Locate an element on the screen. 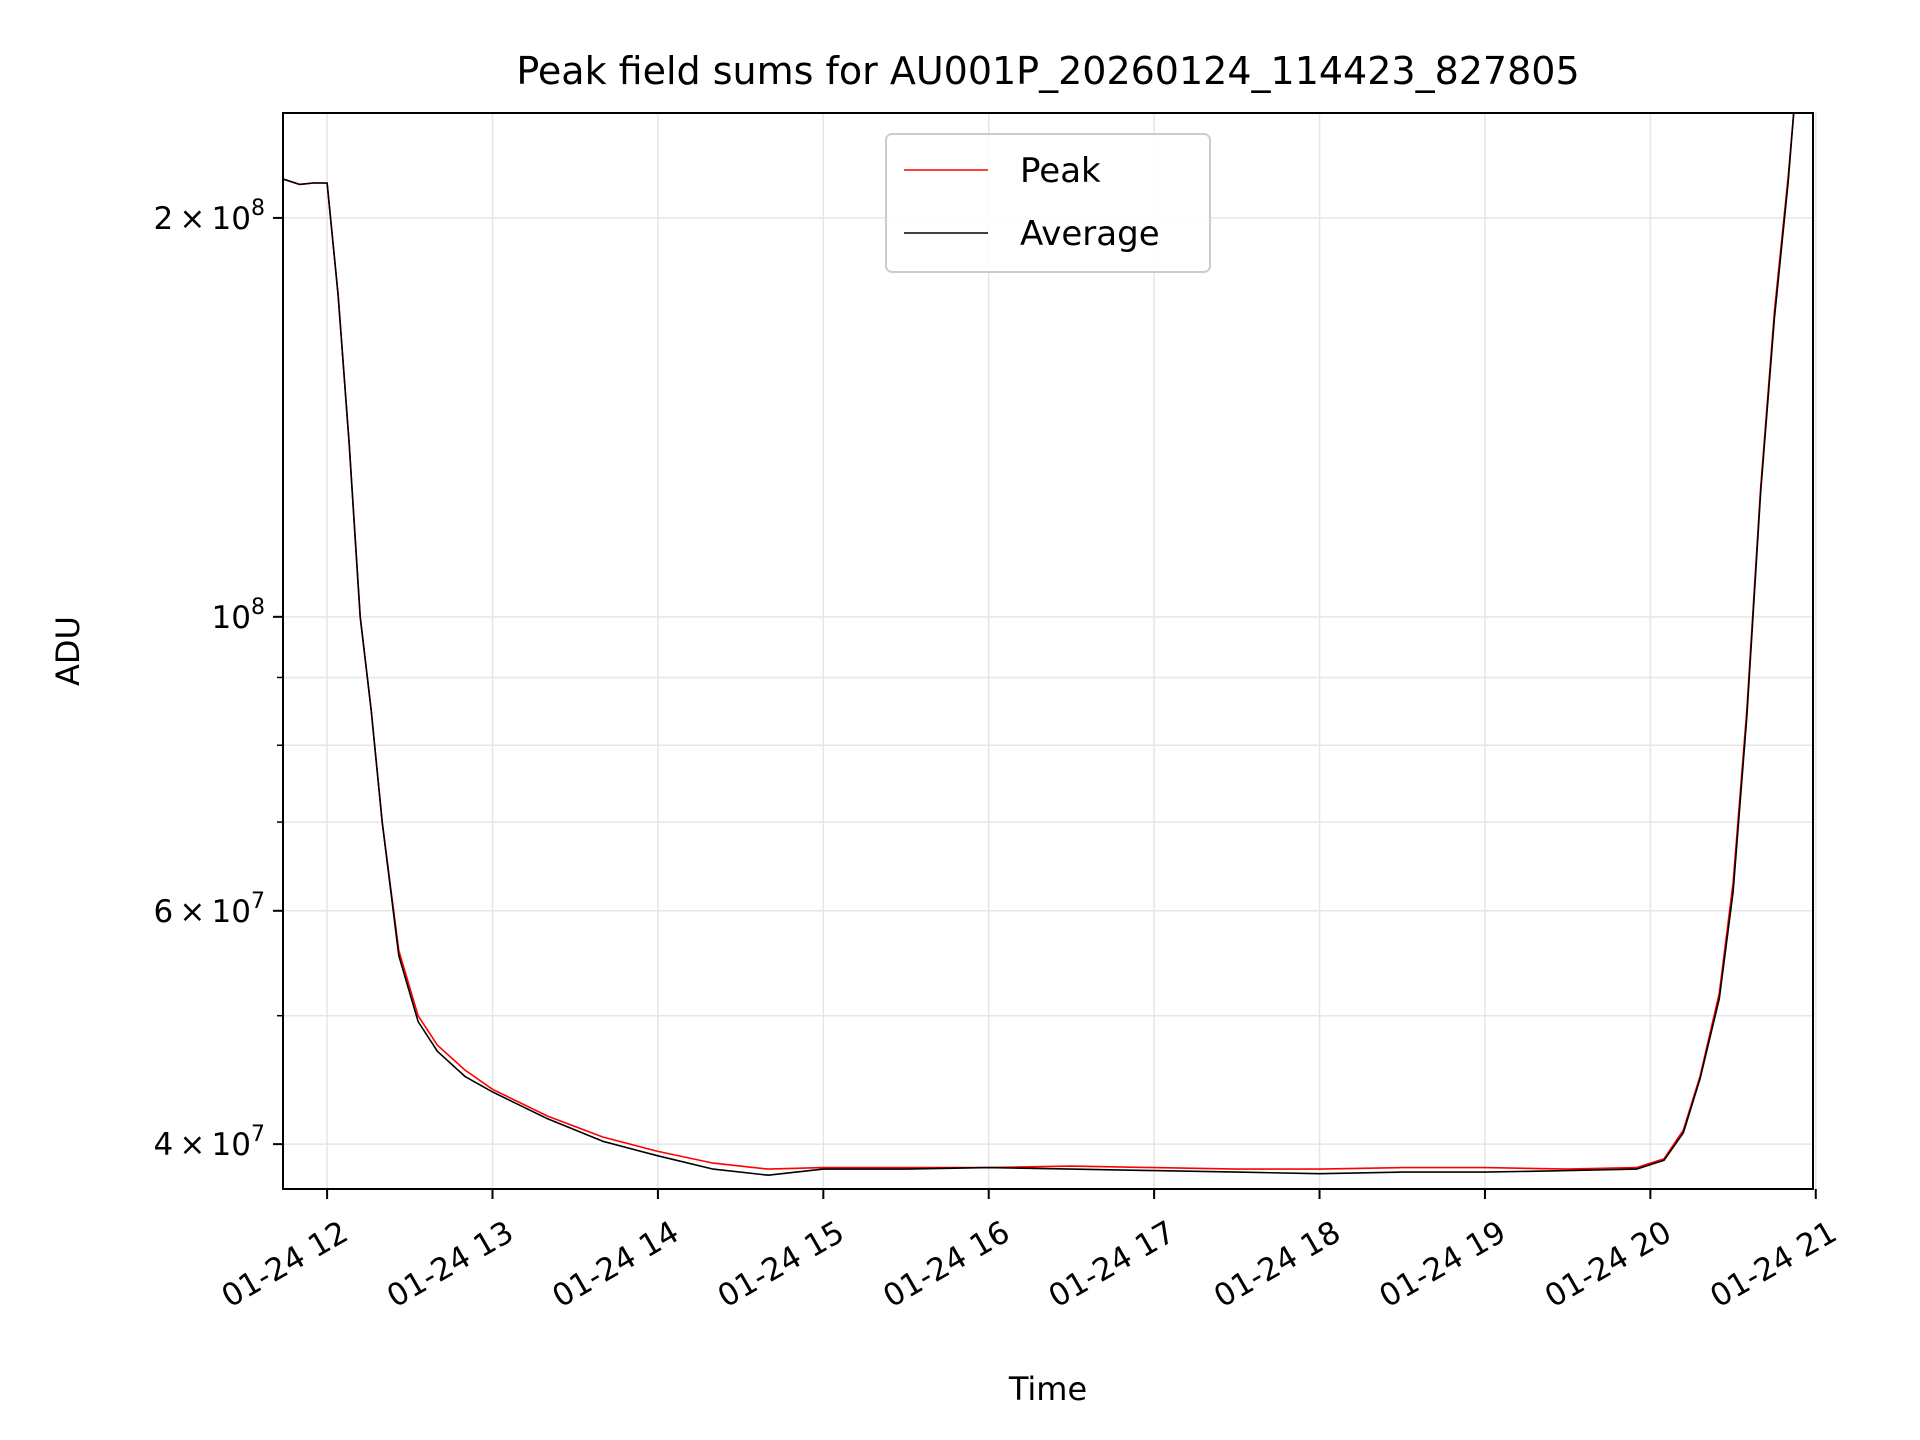  y-tick-label: 2 × 108 is located at coordinates (209, 216).